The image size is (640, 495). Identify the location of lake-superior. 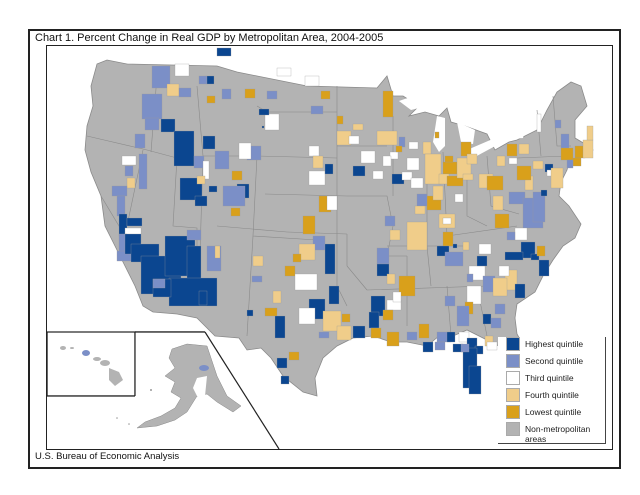
(417, 102).